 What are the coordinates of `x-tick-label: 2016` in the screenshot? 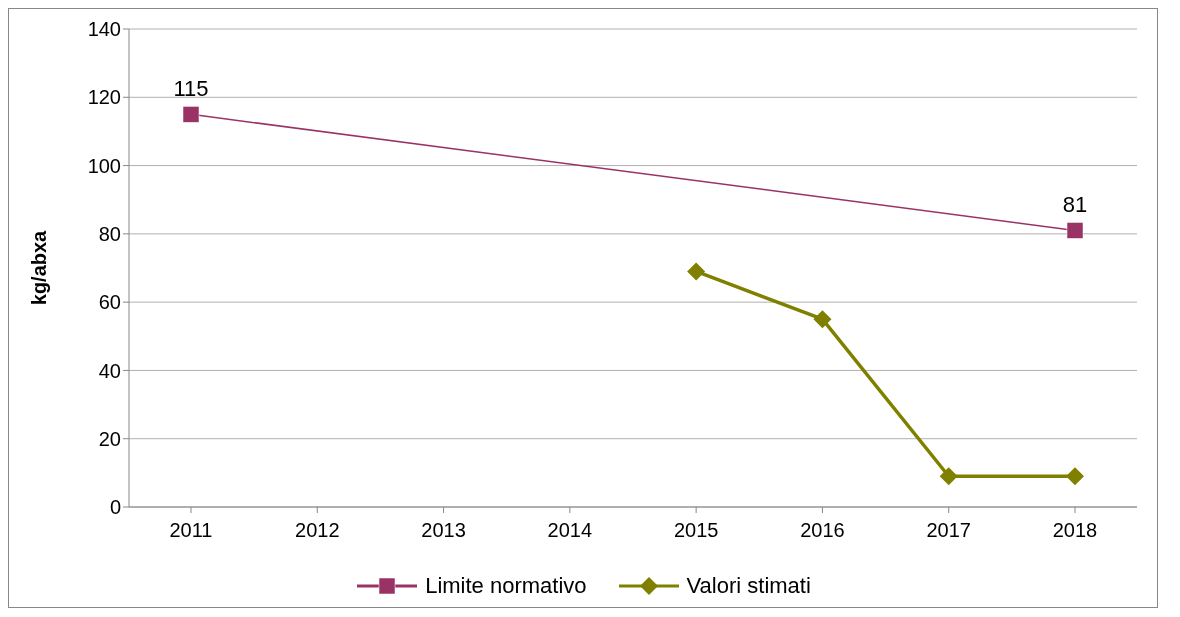 It's located at (822, 530).